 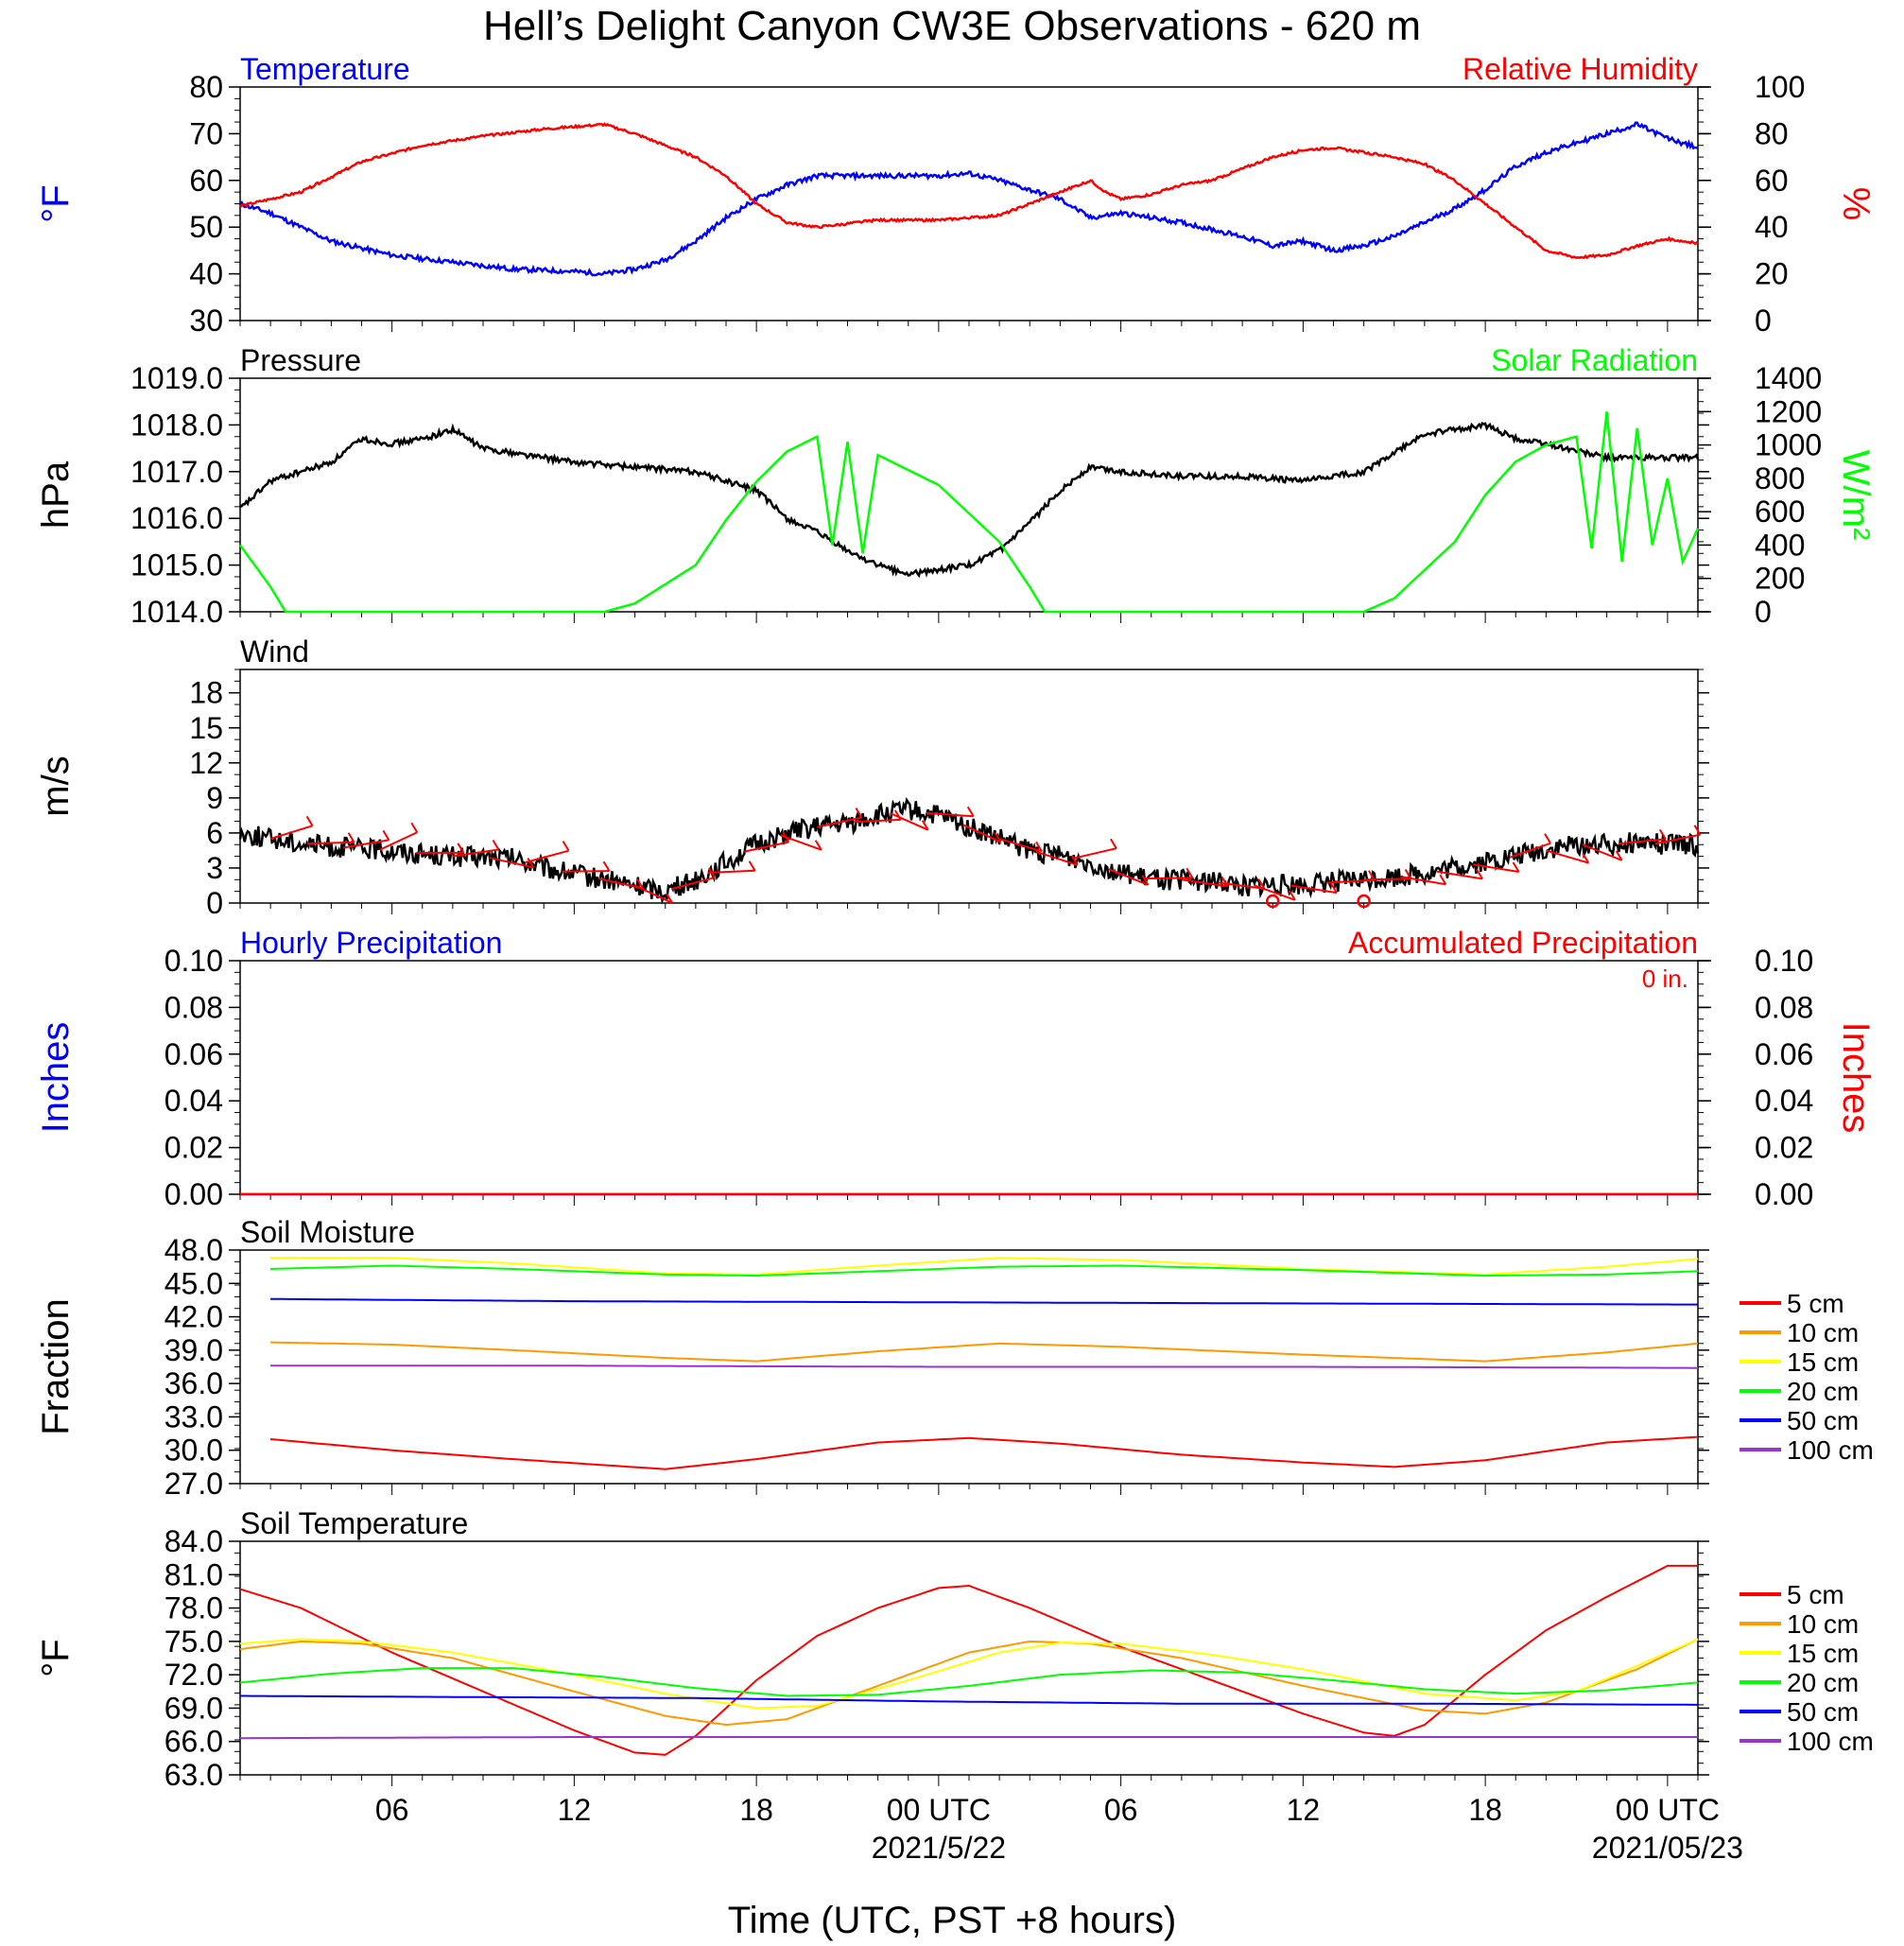 I want to click on panel-right-title: Accumulated Precipitation, so click(x=1523, y=943).